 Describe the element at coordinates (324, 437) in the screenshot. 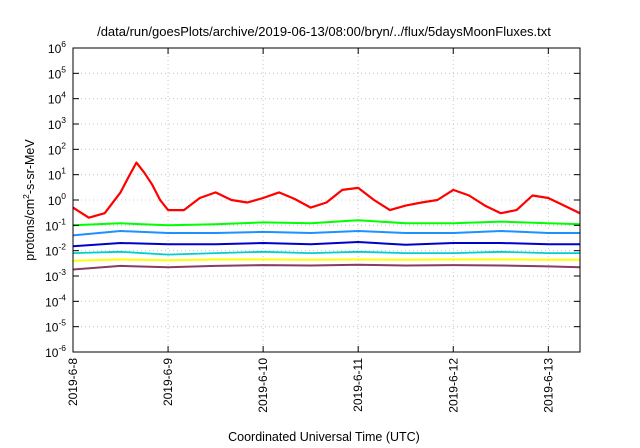

I see `x-axis-label: Coordinated Universal Time (UTC)` at that location.